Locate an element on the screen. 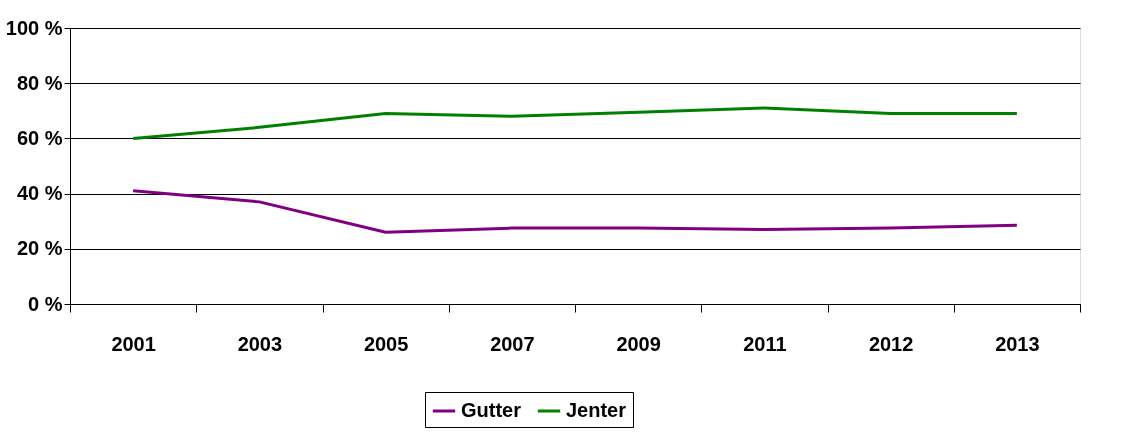  x-tick-label: 2005 is located at coordinates (386, 343).